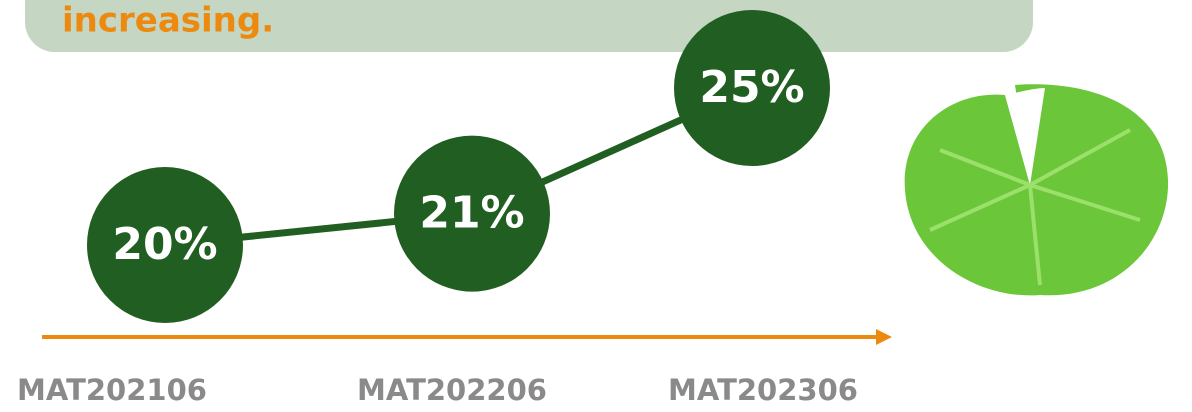 The height and width of the screenshot is (412, 1192). Describe the element at coordinates (112, 390) in the screenshot. I see `x-tick-label: MAT202106` at that location.